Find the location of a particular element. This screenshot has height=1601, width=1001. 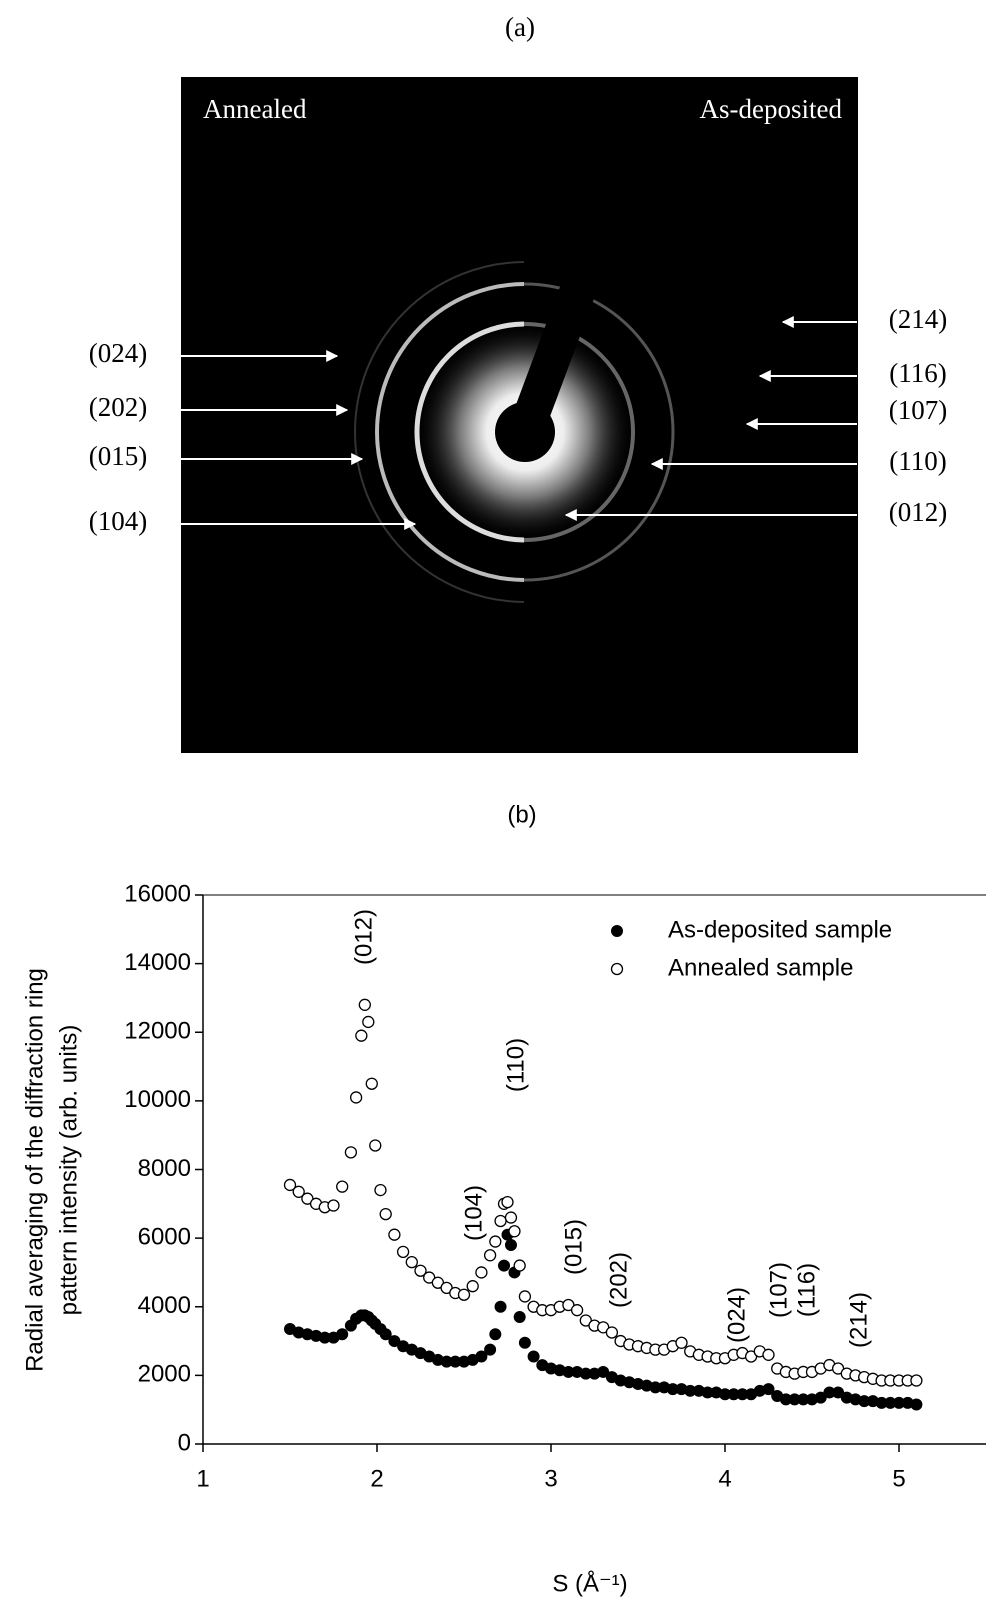

beam-stop is located at coordinates (525, 432).